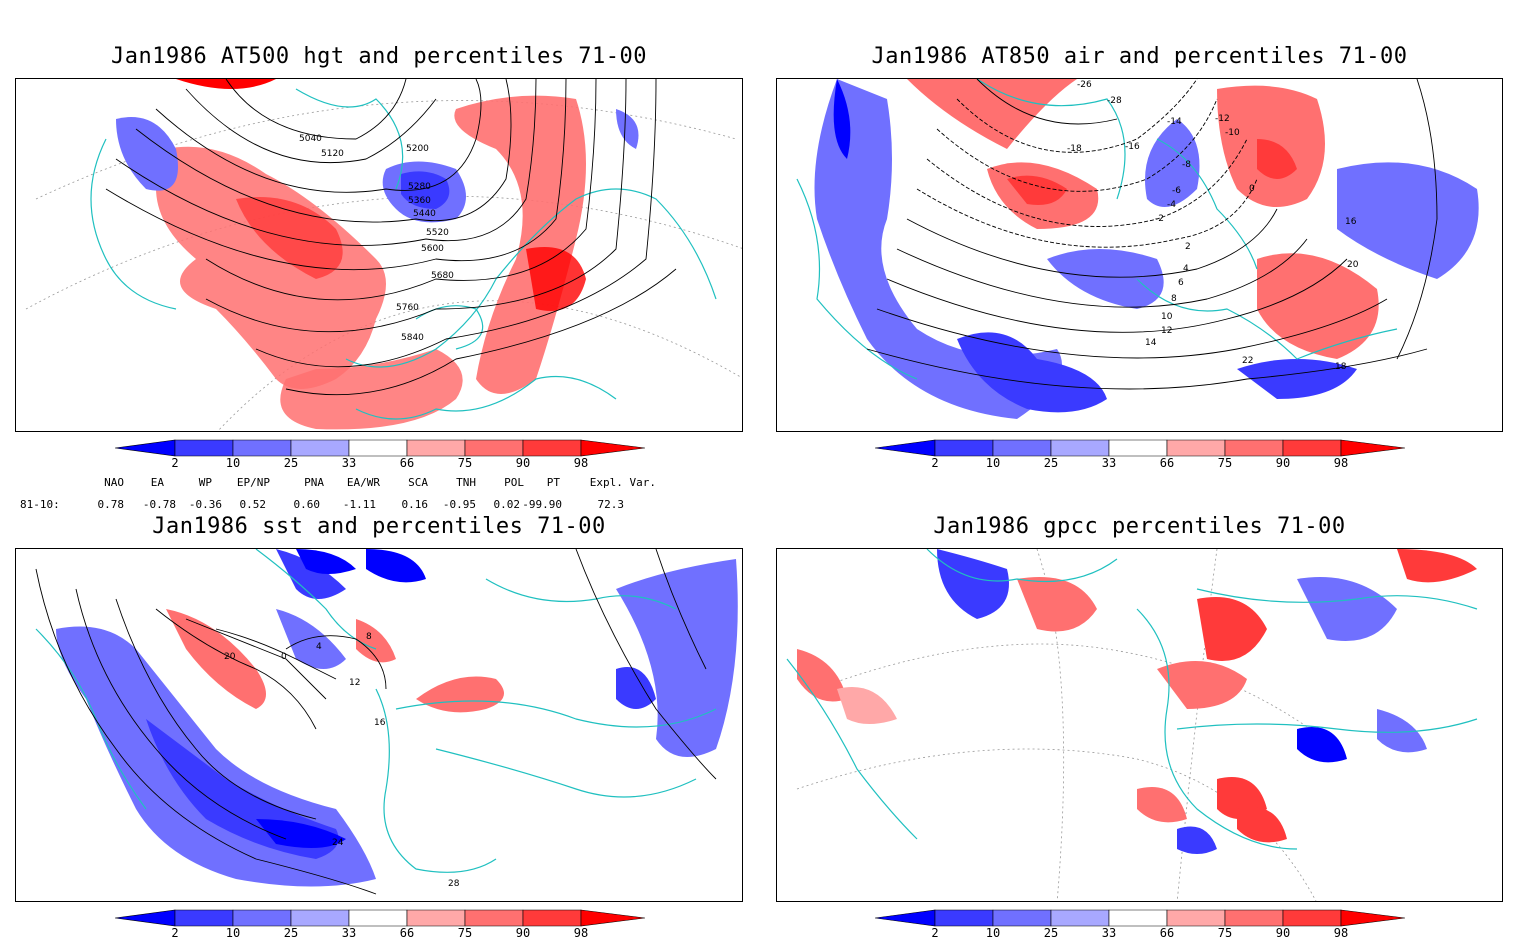 The image size is (1520, 940). I want to click on contour-label: 8, so click(369, 637).